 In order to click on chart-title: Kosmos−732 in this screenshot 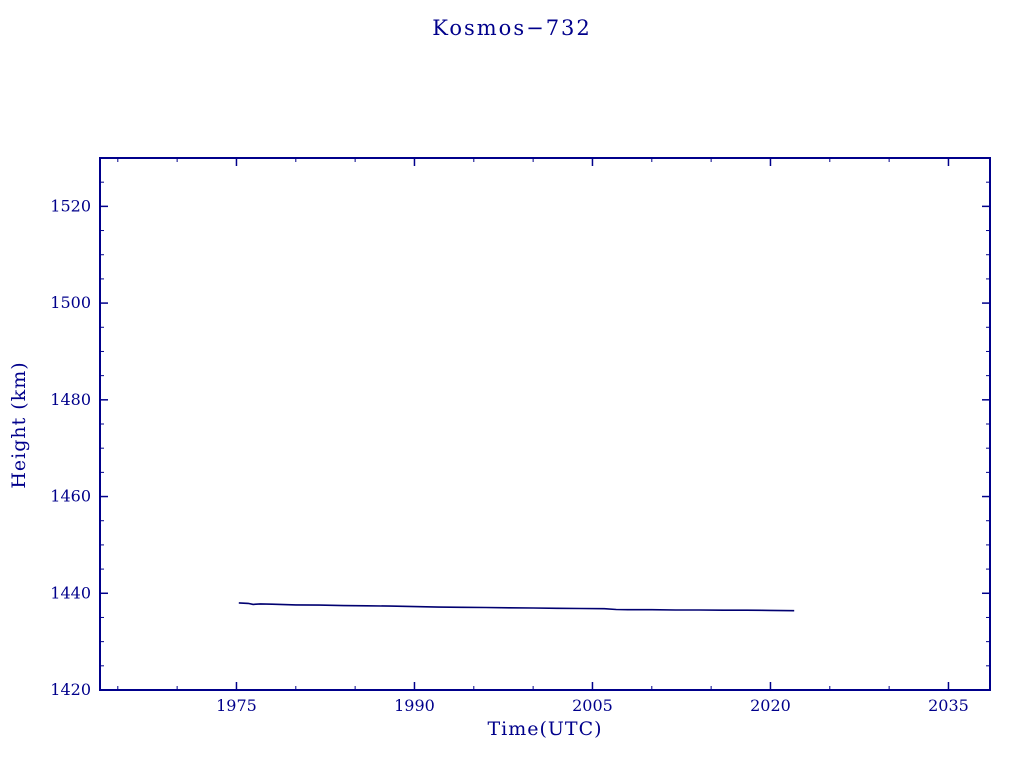, I will do `click(512, 28)`.